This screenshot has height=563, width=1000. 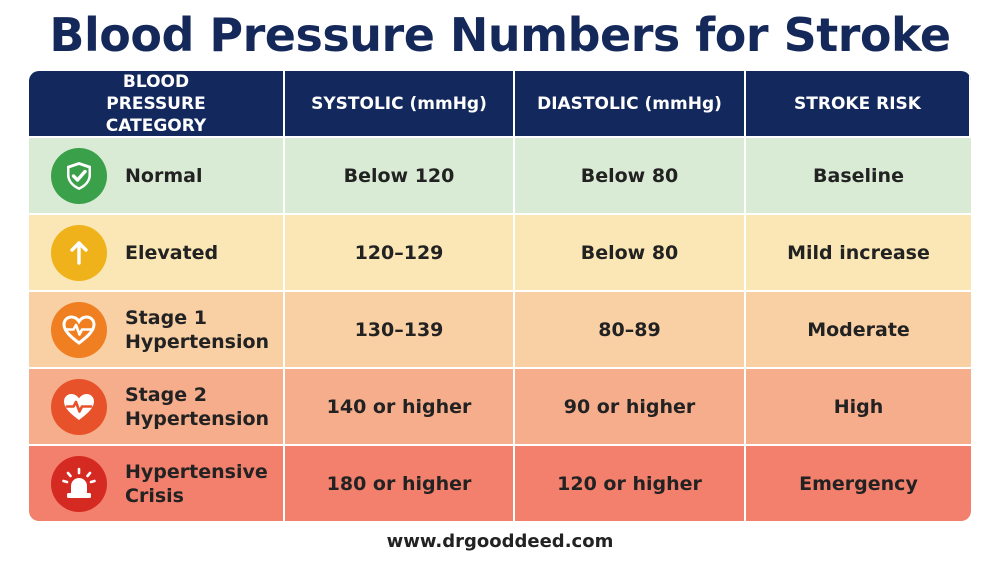 I want to click on systolic-cell: 130–139, so click(x=400, y=328).